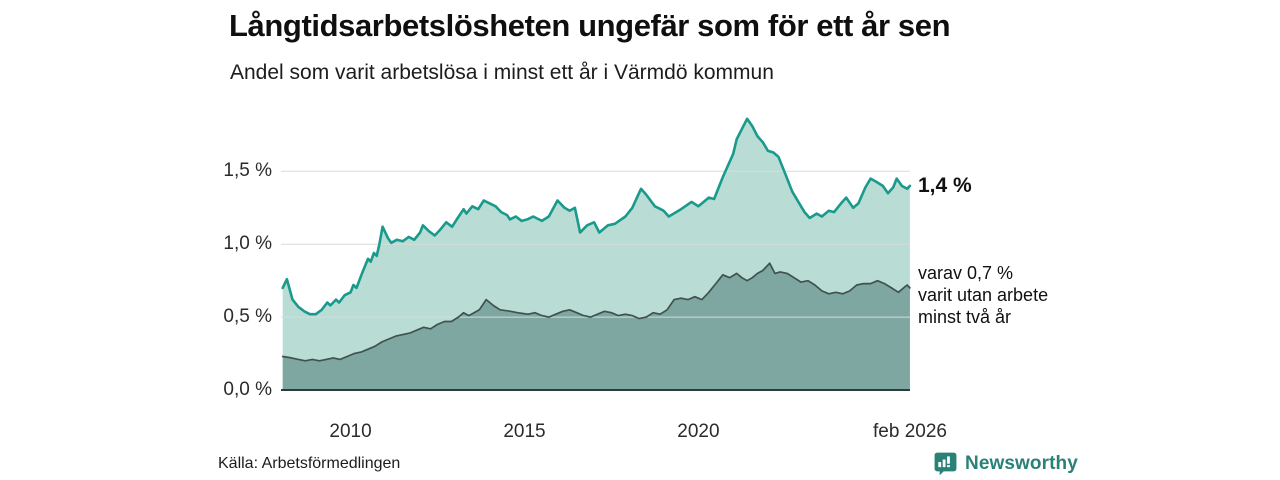 Image resolution: width=1280 pixels, height=480 pixels. I want to click on newsworthy-logo-icon, so click(945, 464).